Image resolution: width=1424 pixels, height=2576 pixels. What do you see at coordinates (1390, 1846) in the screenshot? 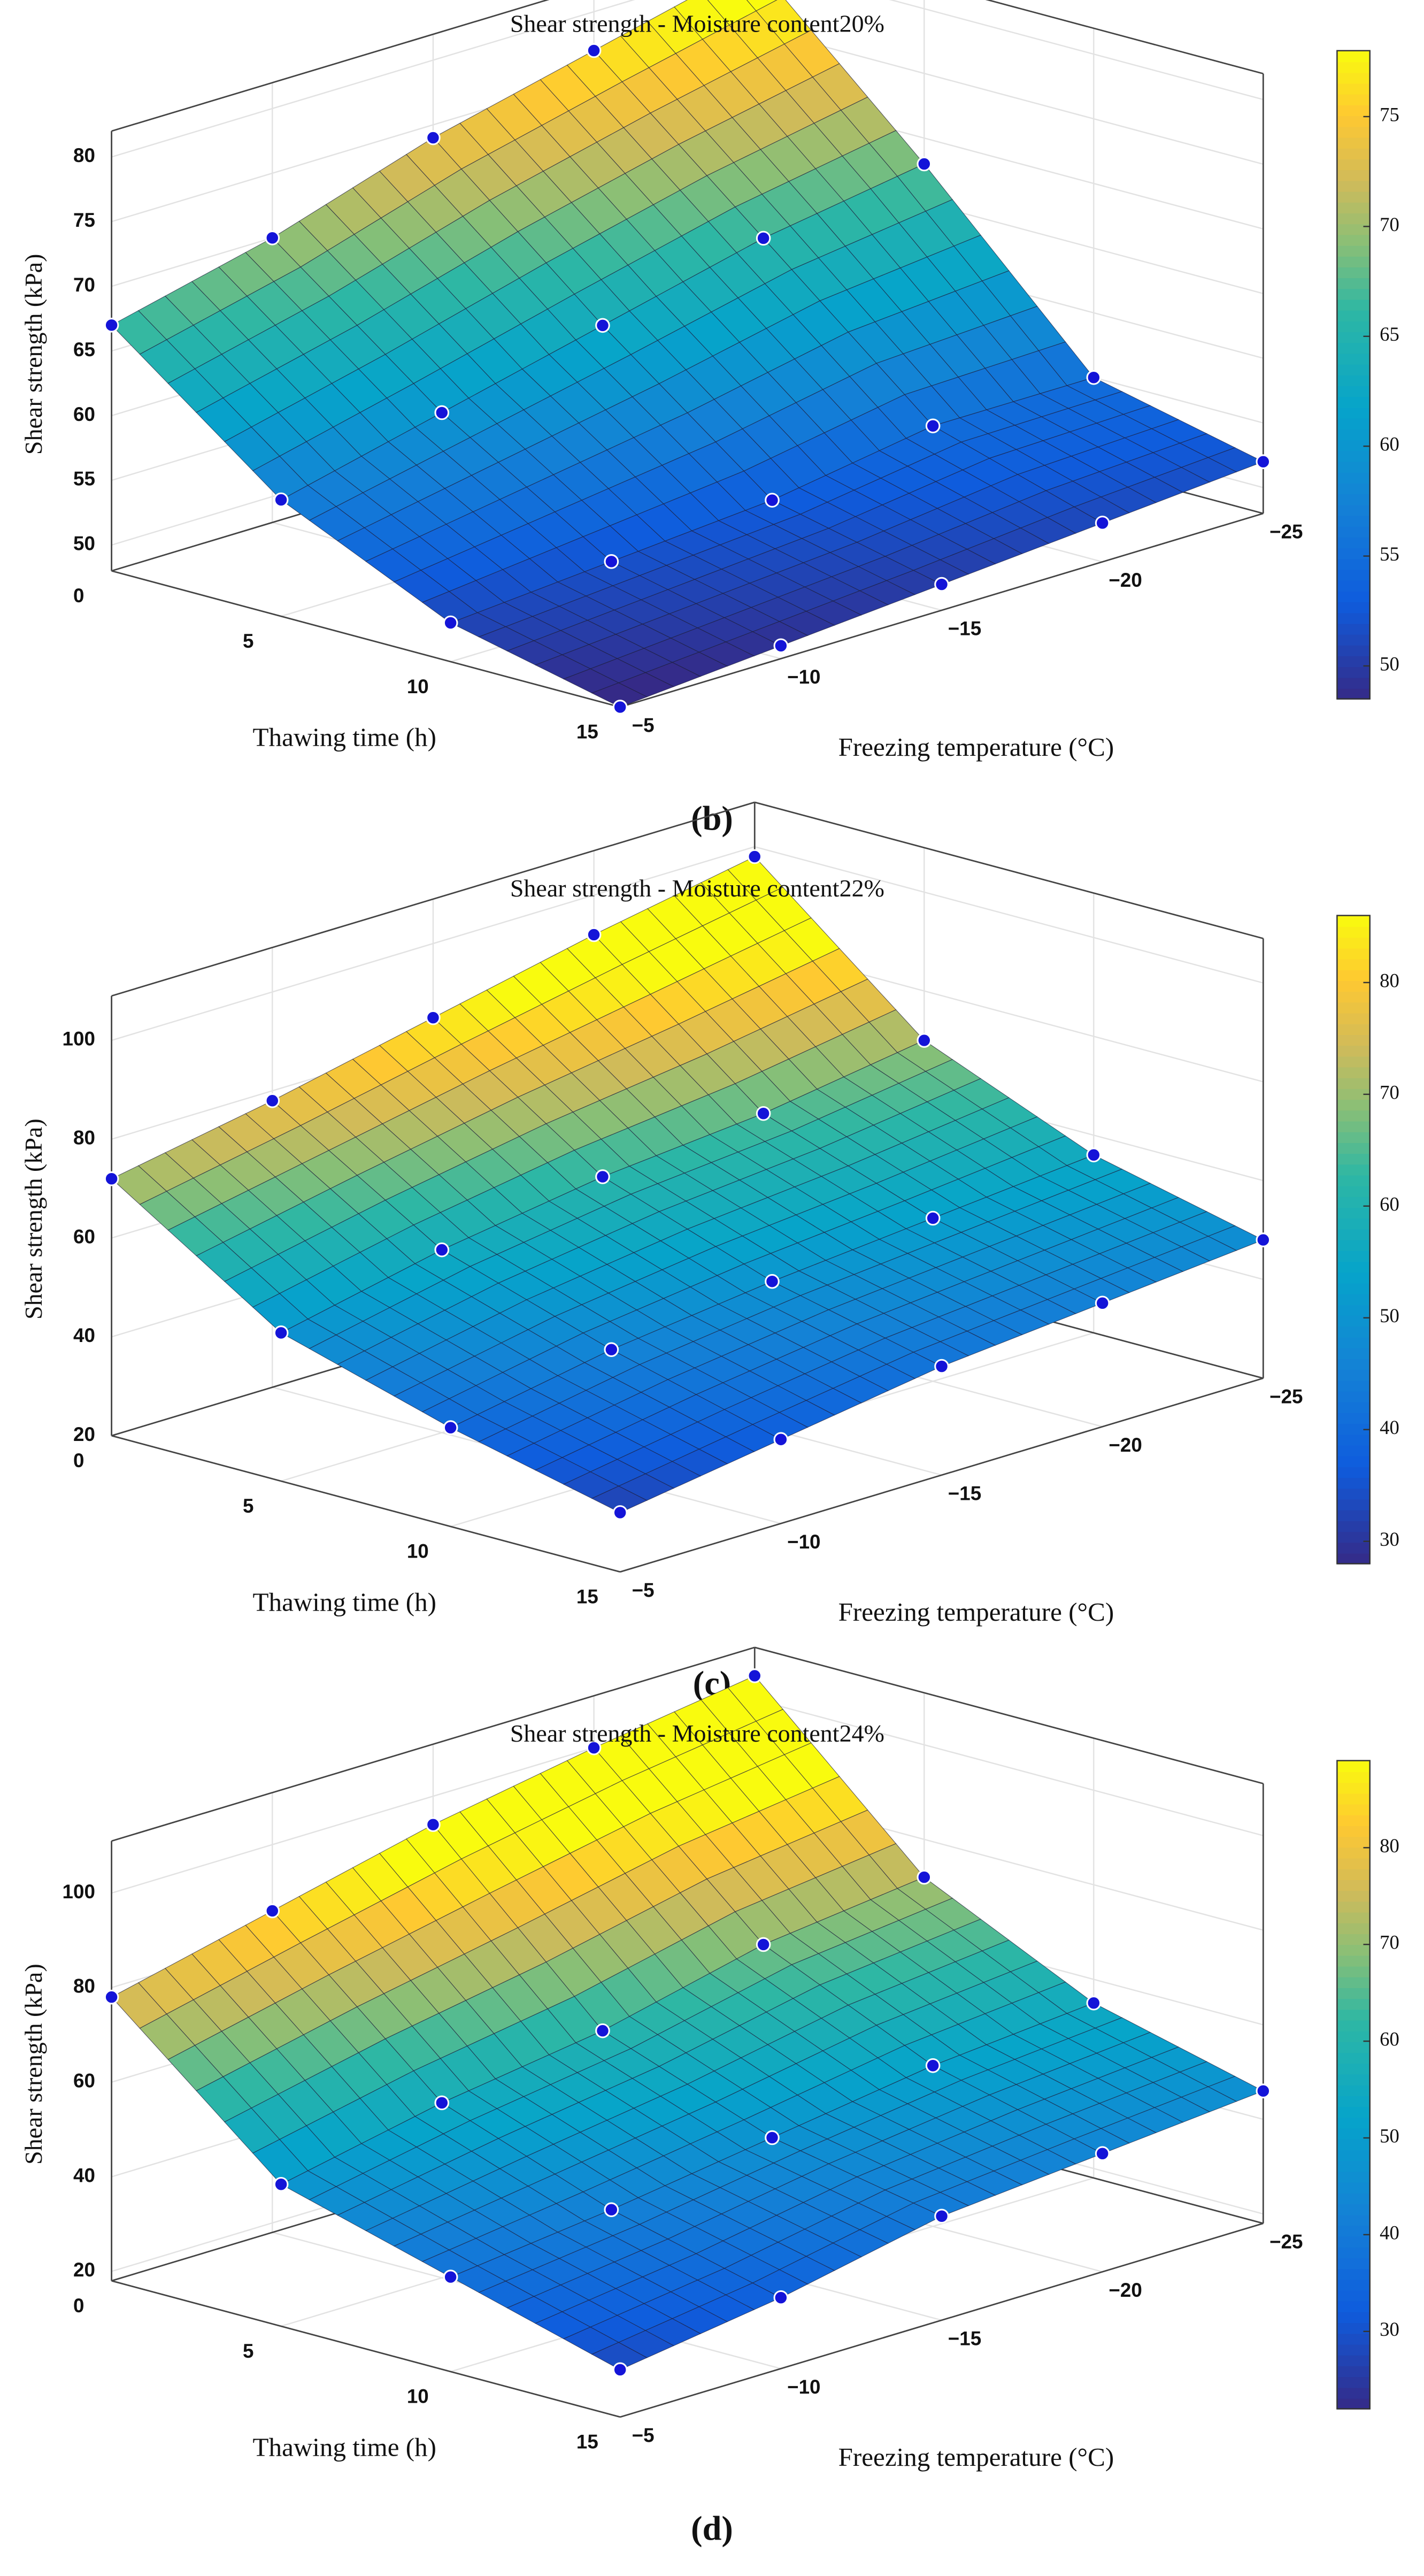
I see `colorbar-tick-label: 80` at bounding box center [1390, 1846].